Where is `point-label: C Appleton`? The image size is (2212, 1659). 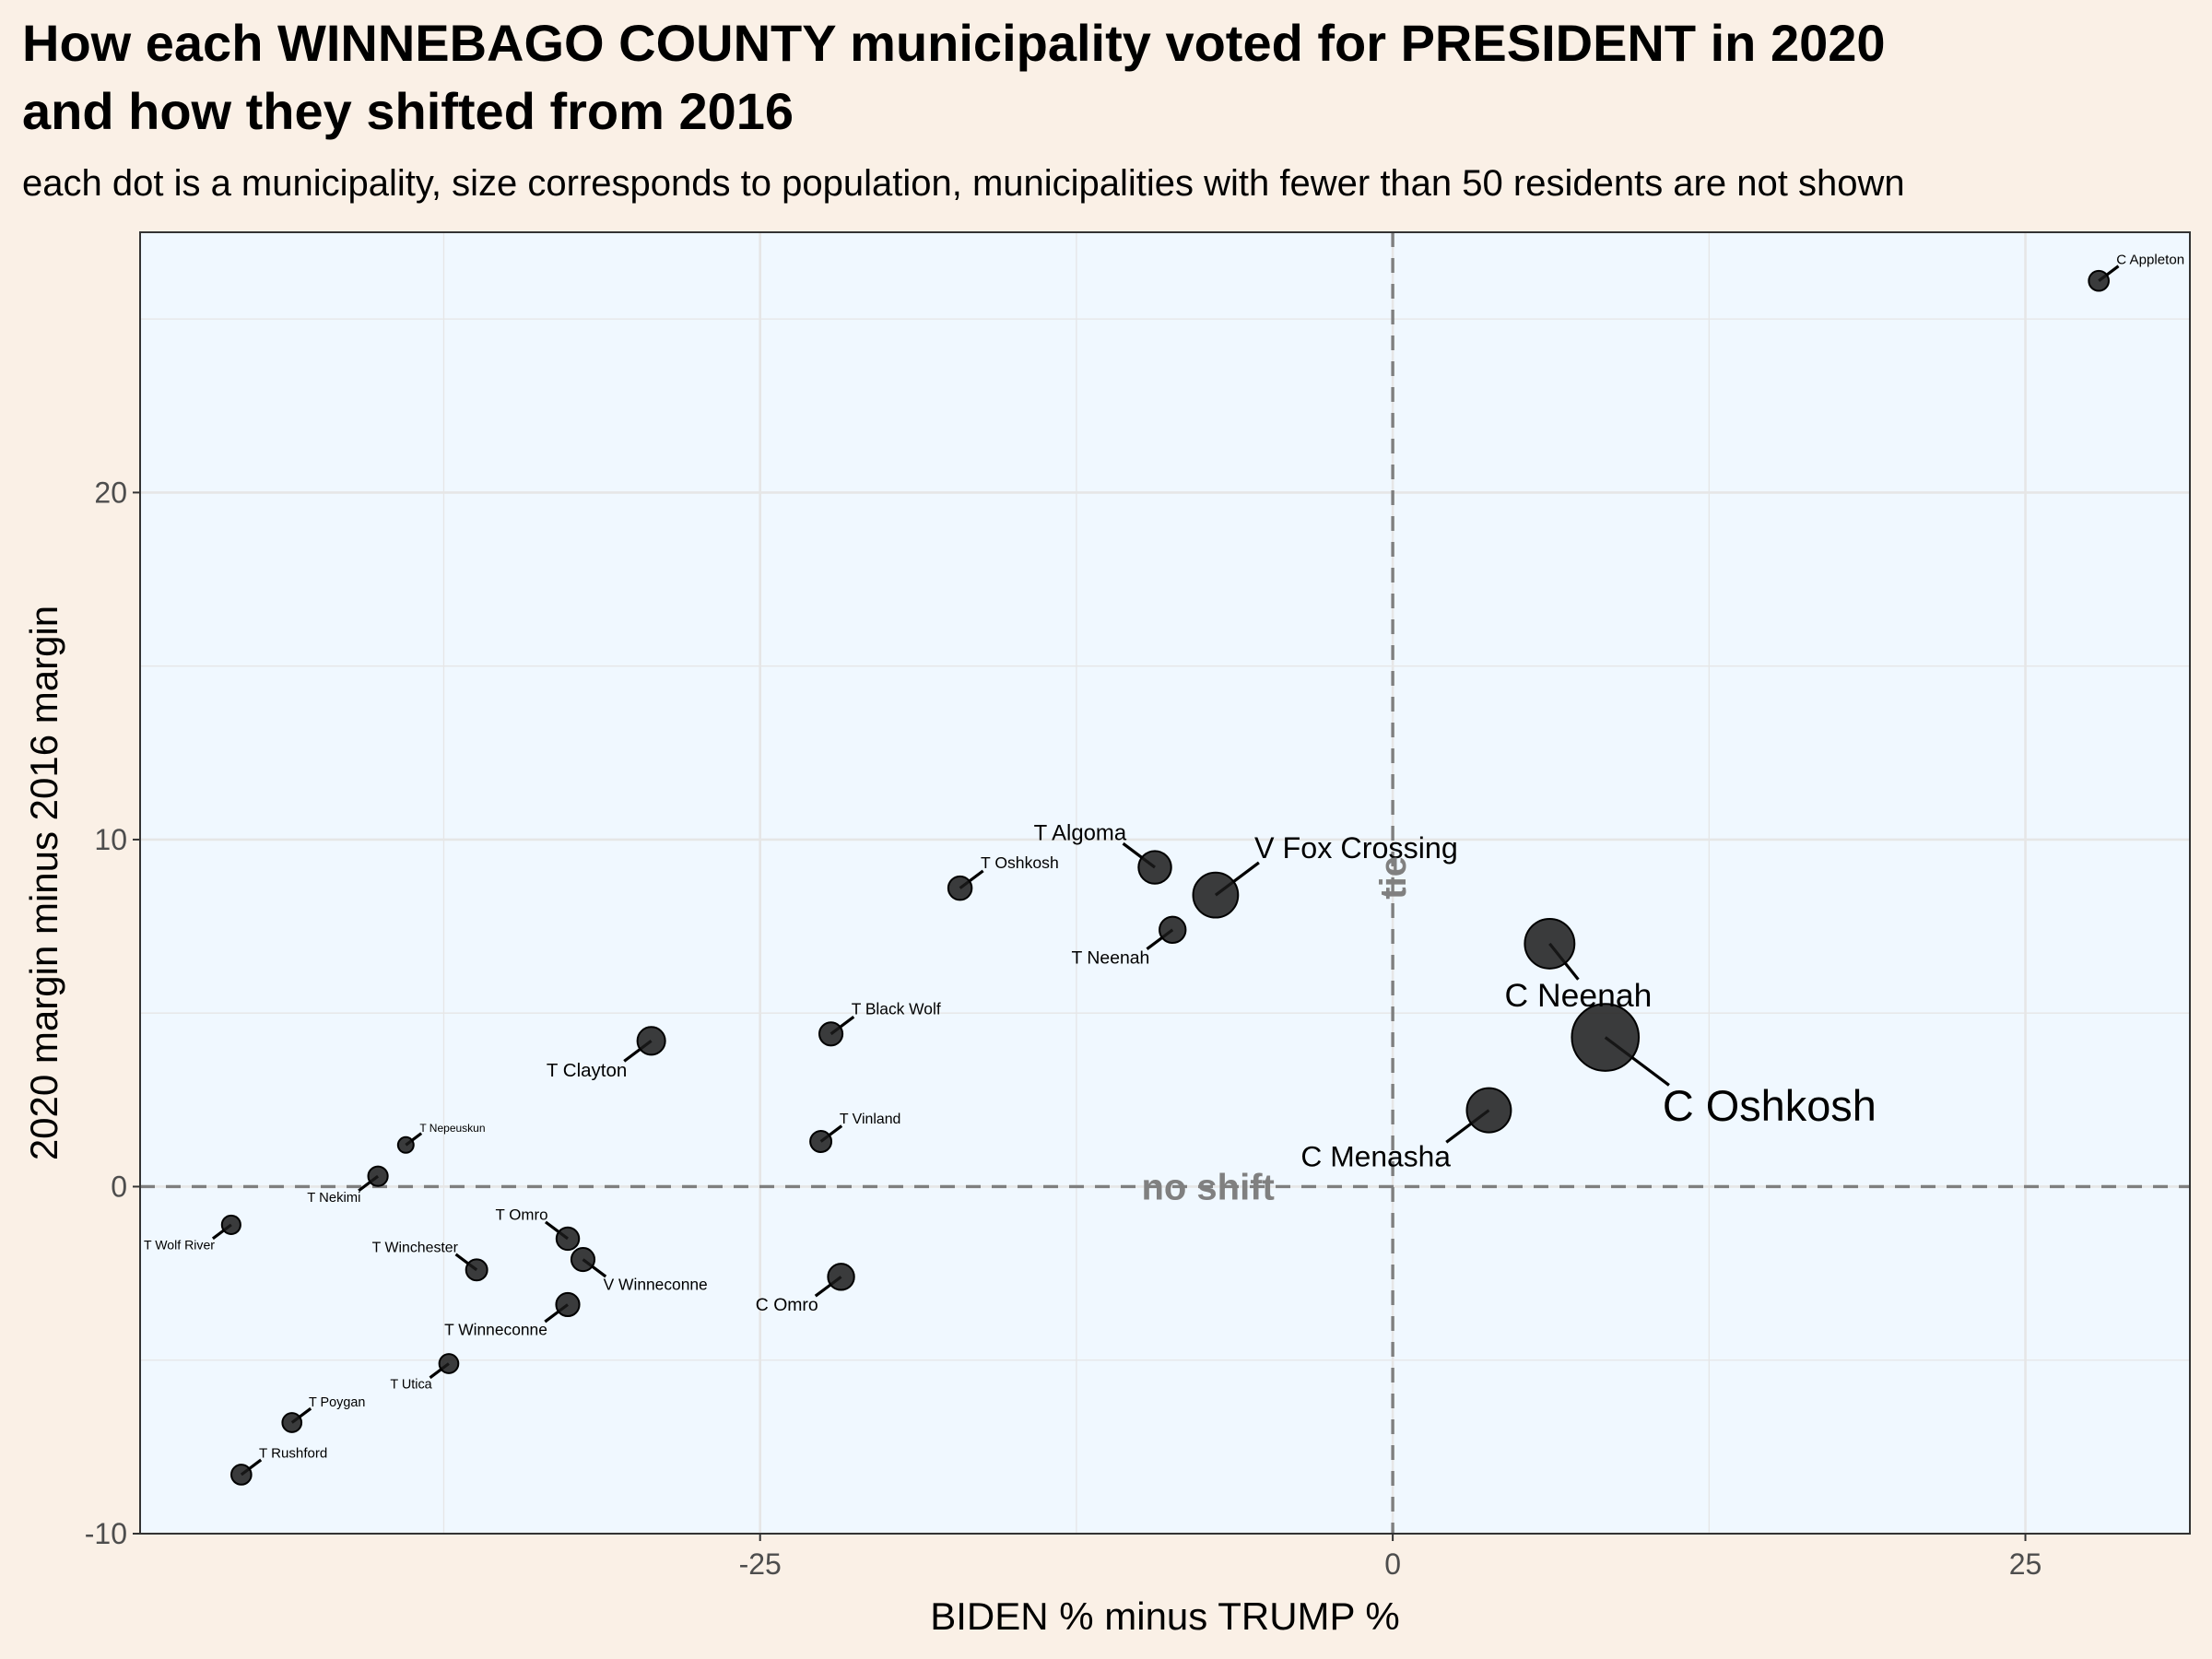
point-label: C Appleton is located at coordinates (2150, 259).